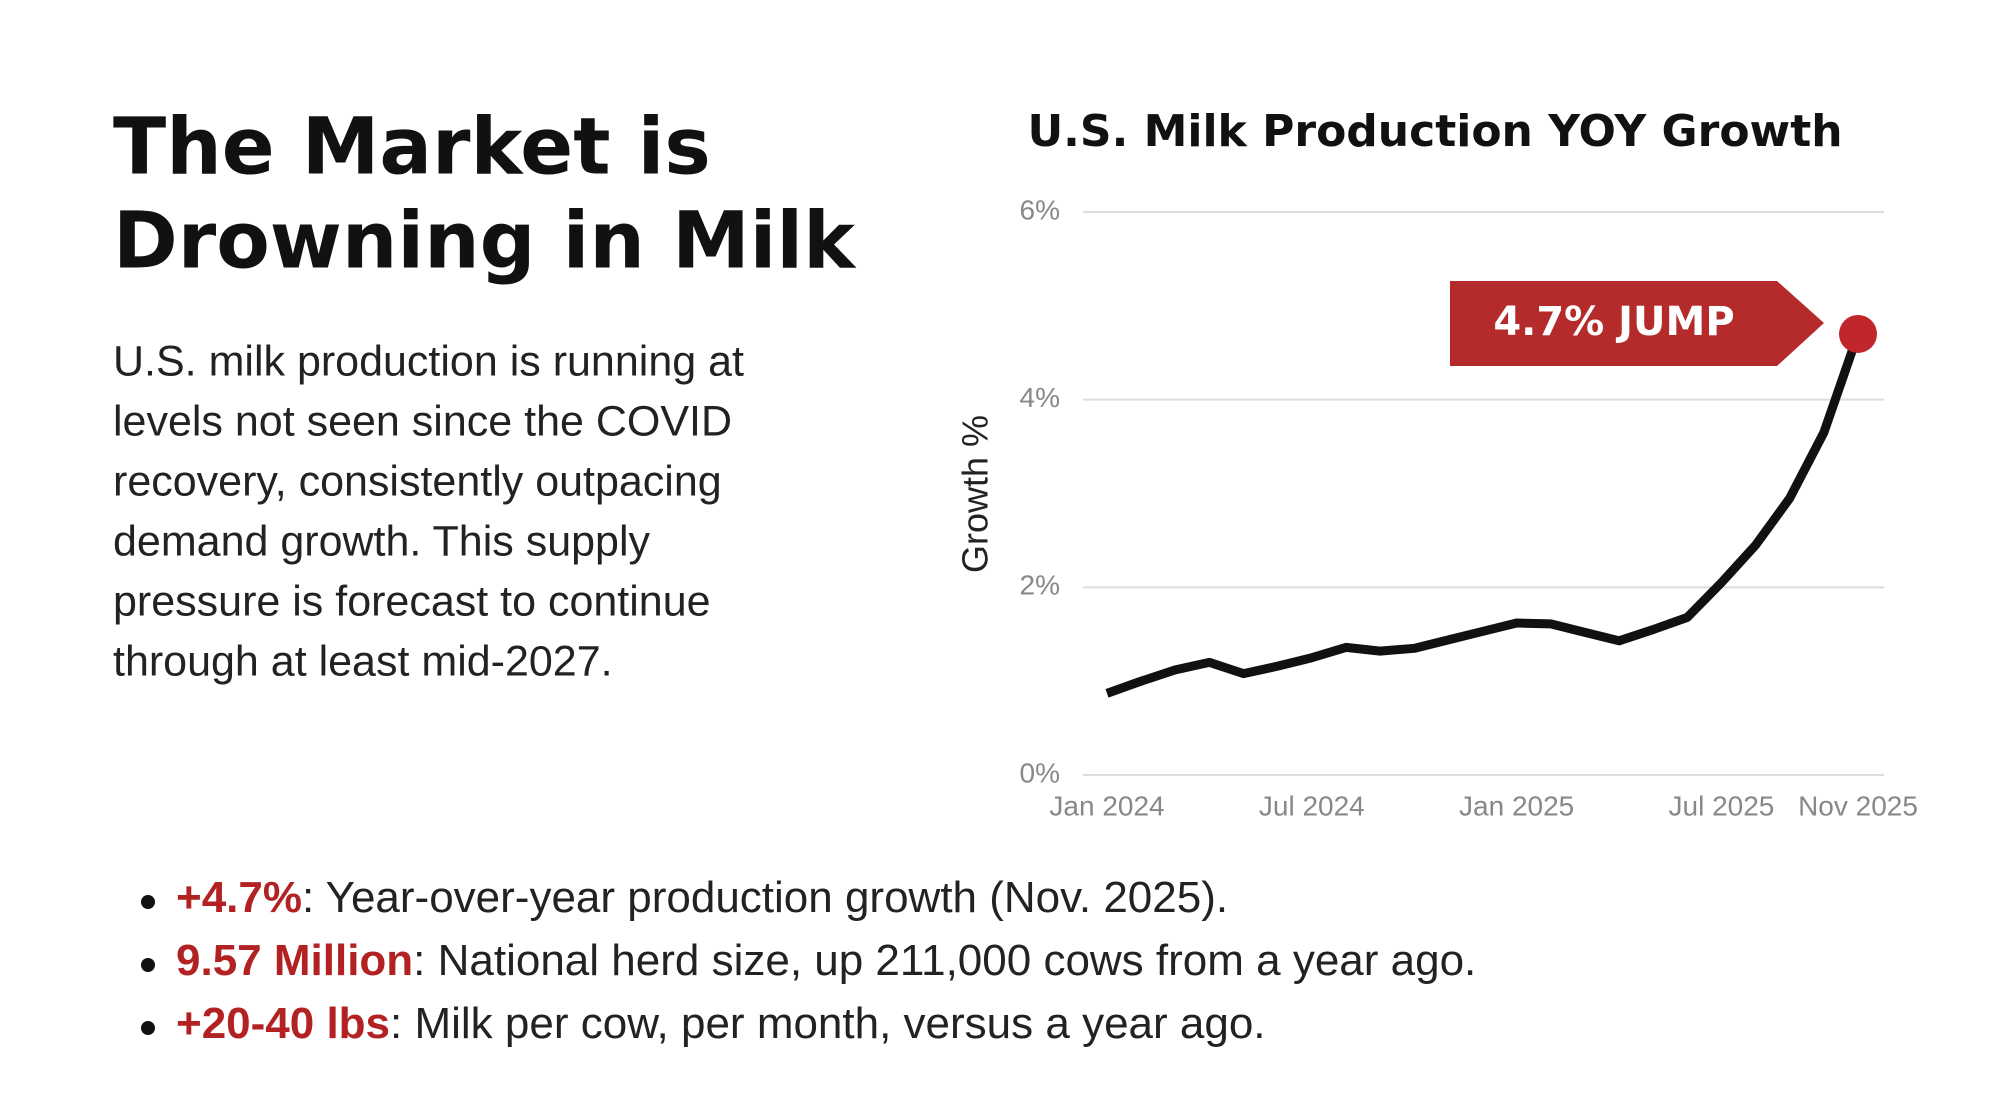 The image size is (2000, 1116). Describe the element at coordinates (1722, 805) in the screenshot. I see `x-tick-label: Jul 2025` at that location.